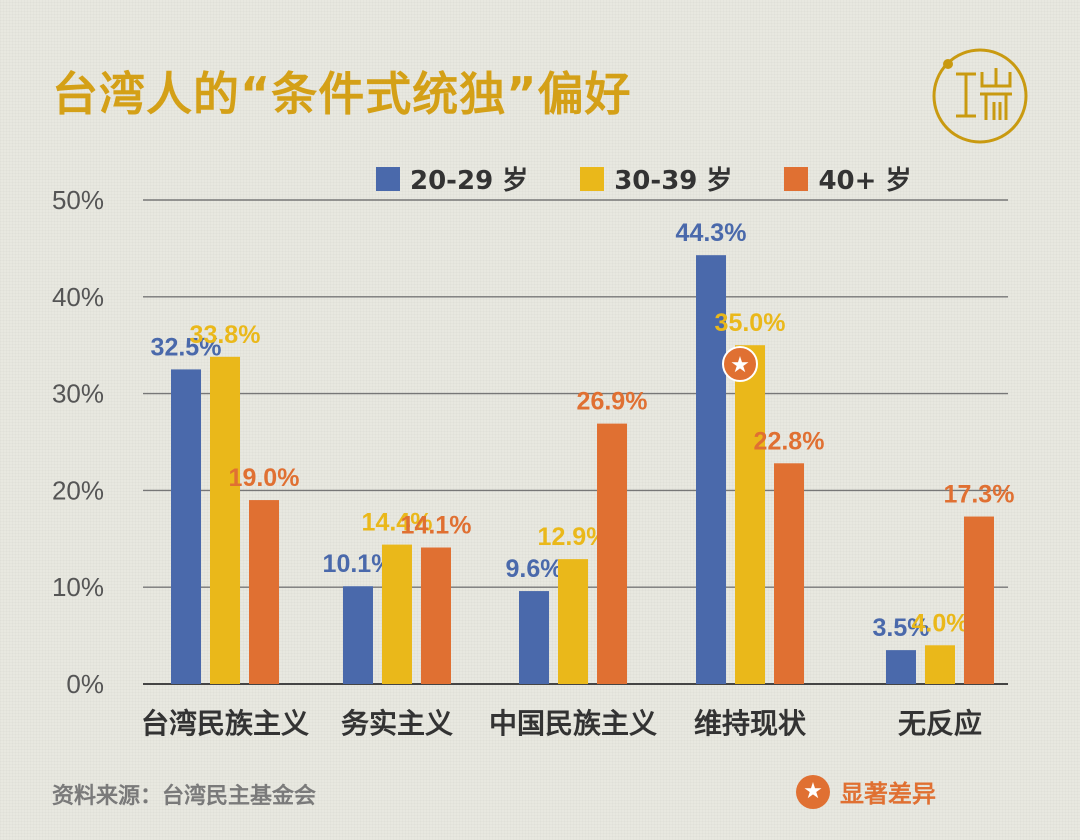 The width and height of the screenshot is (1080, 840). I want to click on legend-swatch-orange, so click(796, 178).